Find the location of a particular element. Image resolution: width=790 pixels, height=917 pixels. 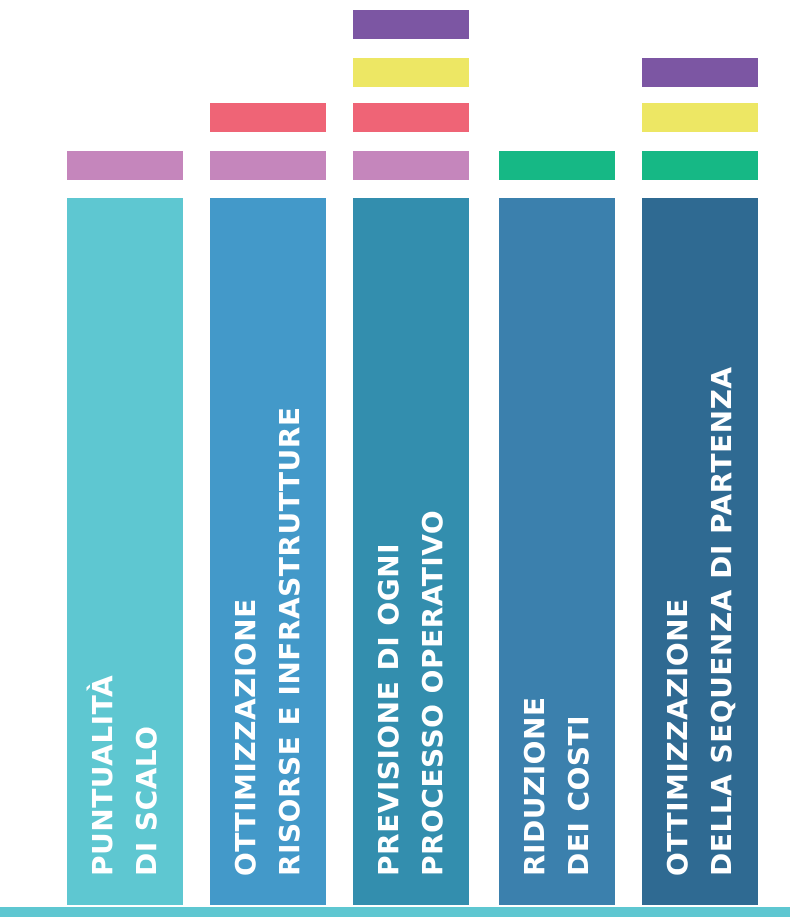

column-label: PUNTUALITÀ DI SCALO is located at coordinates (125, 552).